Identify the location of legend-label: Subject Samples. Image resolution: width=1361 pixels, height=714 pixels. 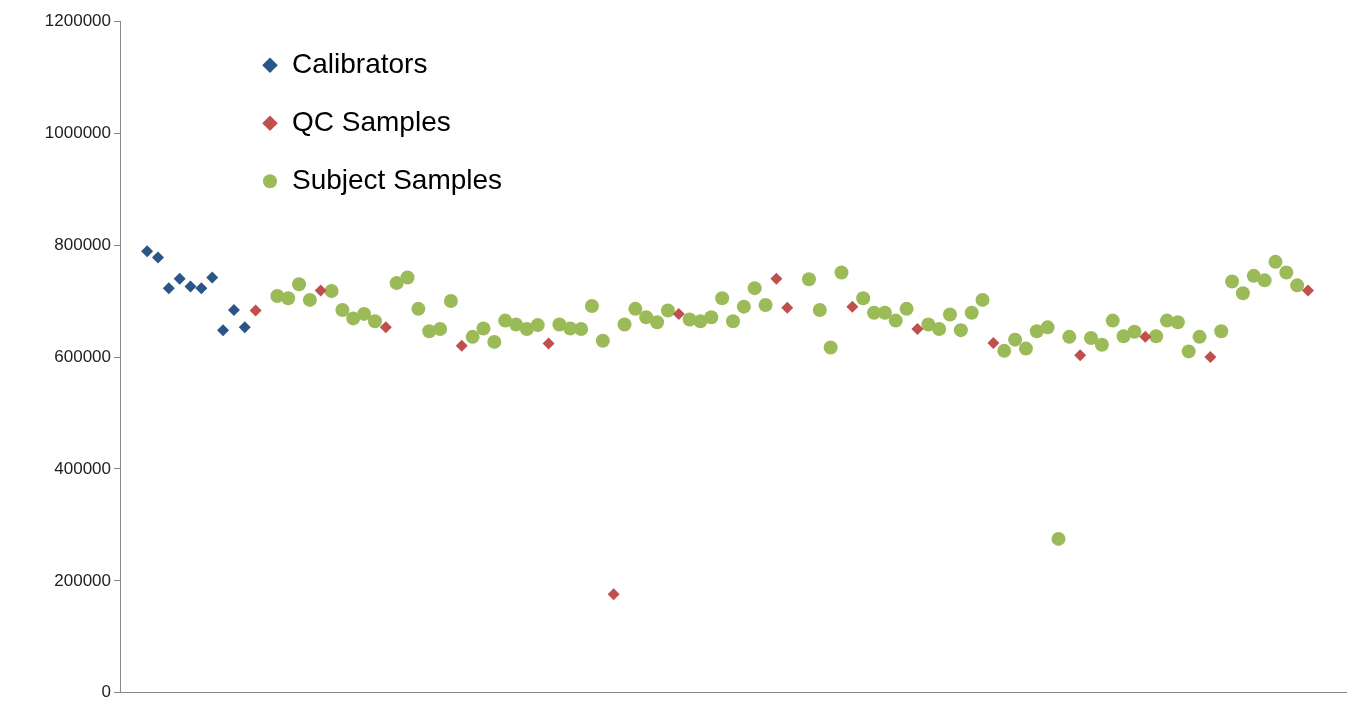
(397, 179).